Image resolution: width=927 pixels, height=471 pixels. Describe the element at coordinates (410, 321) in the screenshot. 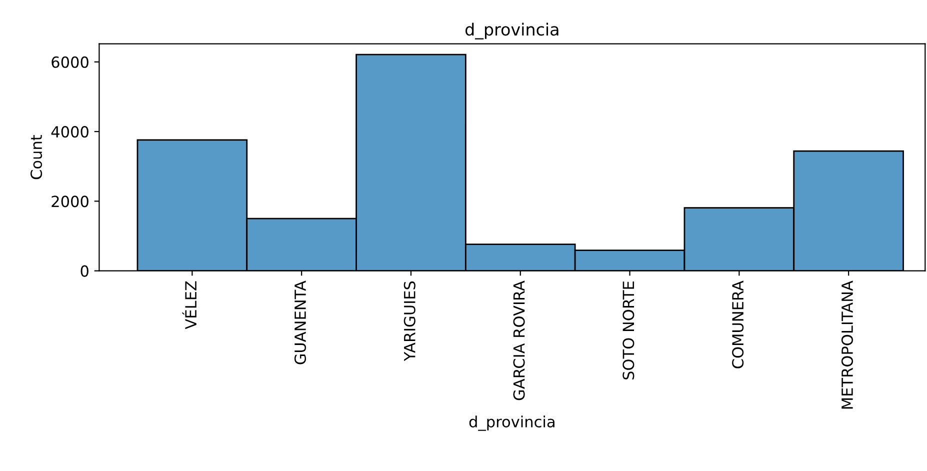

I see `x-tick-label: YARIGUIES` at that location.